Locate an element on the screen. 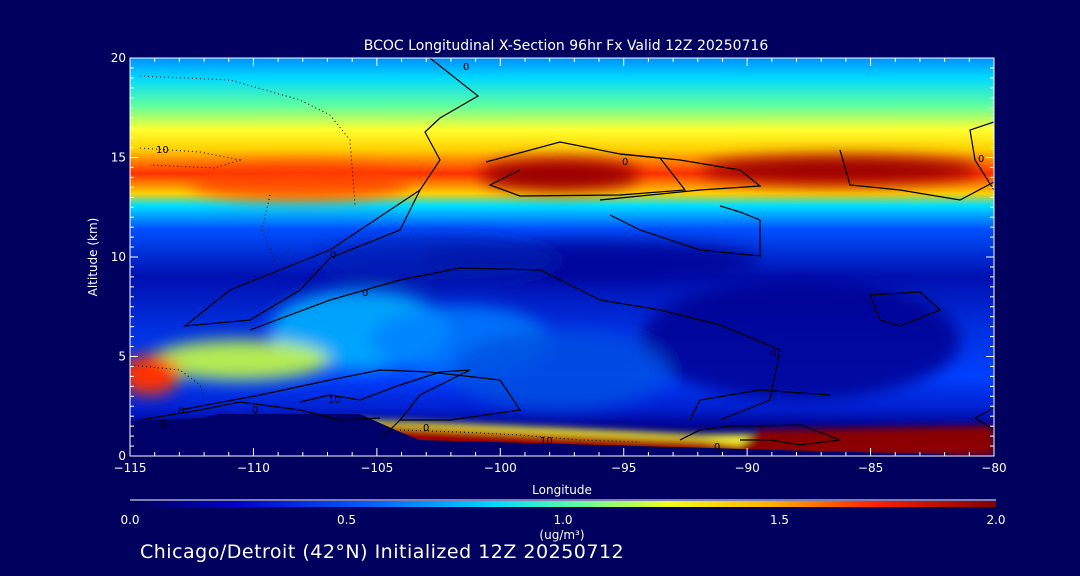 The width and height of the screenshot is (1080, 576). y-axis-label: Altitude (km) is located at coordinates (93, 257).